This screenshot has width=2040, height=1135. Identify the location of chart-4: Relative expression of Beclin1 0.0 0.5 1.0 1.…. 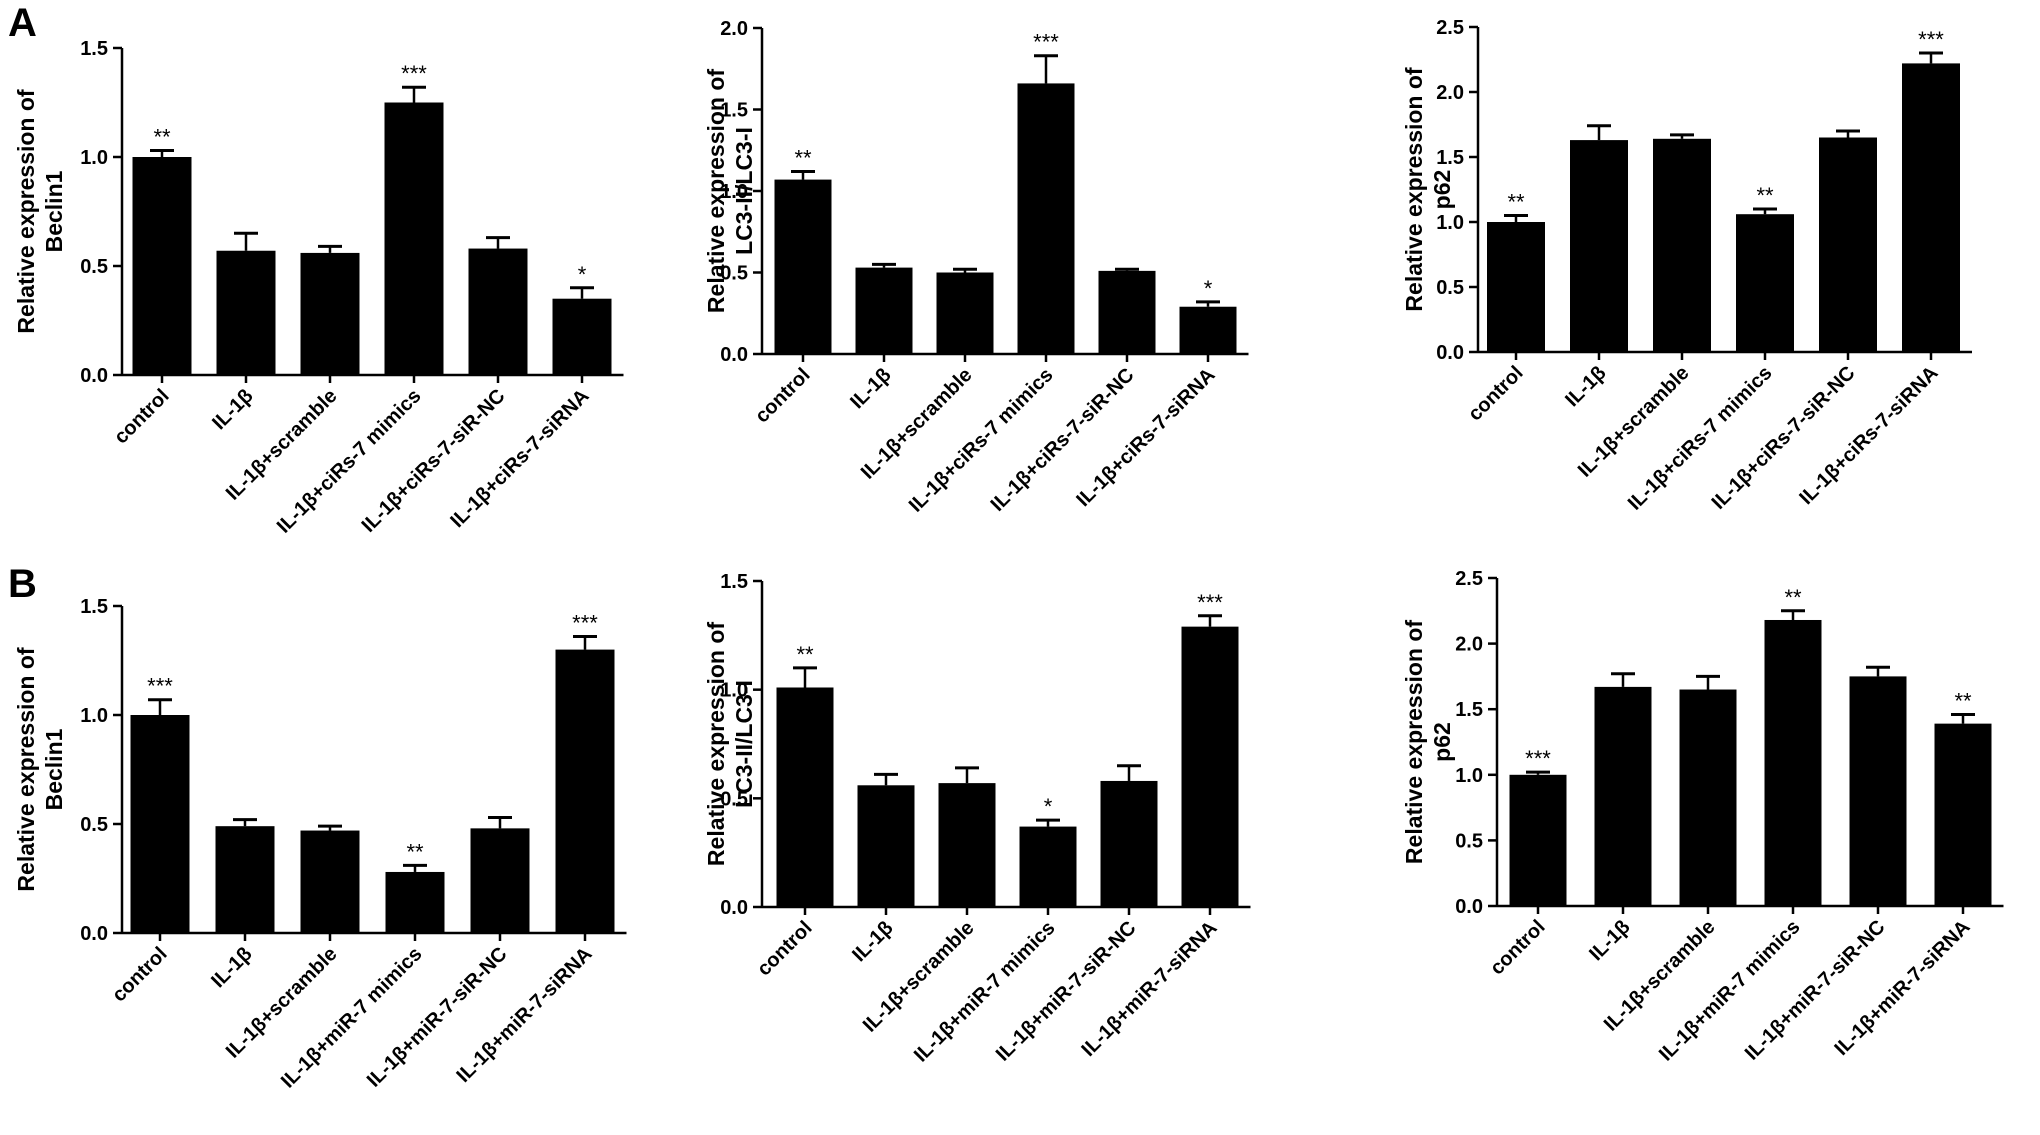
(320, 844).